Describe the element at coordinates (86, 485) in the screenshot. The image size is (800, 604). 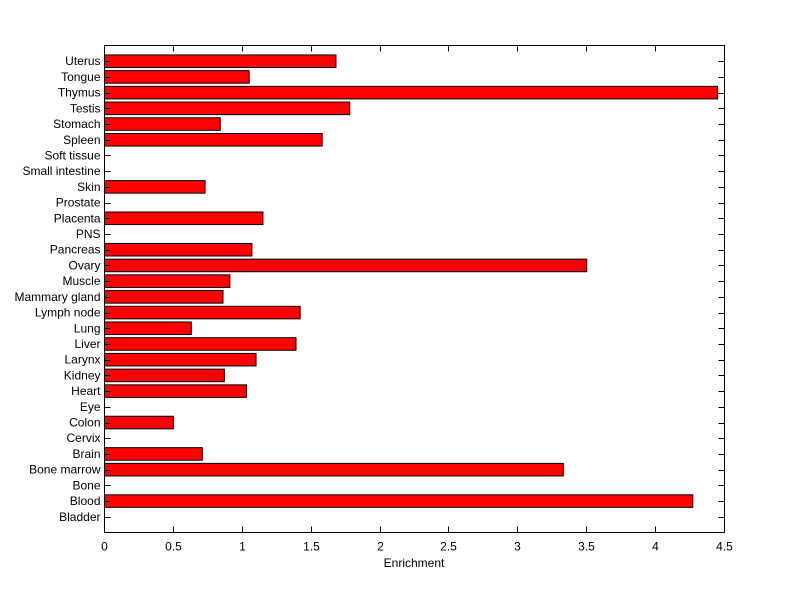
I see `y-tick-label: Bone` at that location.